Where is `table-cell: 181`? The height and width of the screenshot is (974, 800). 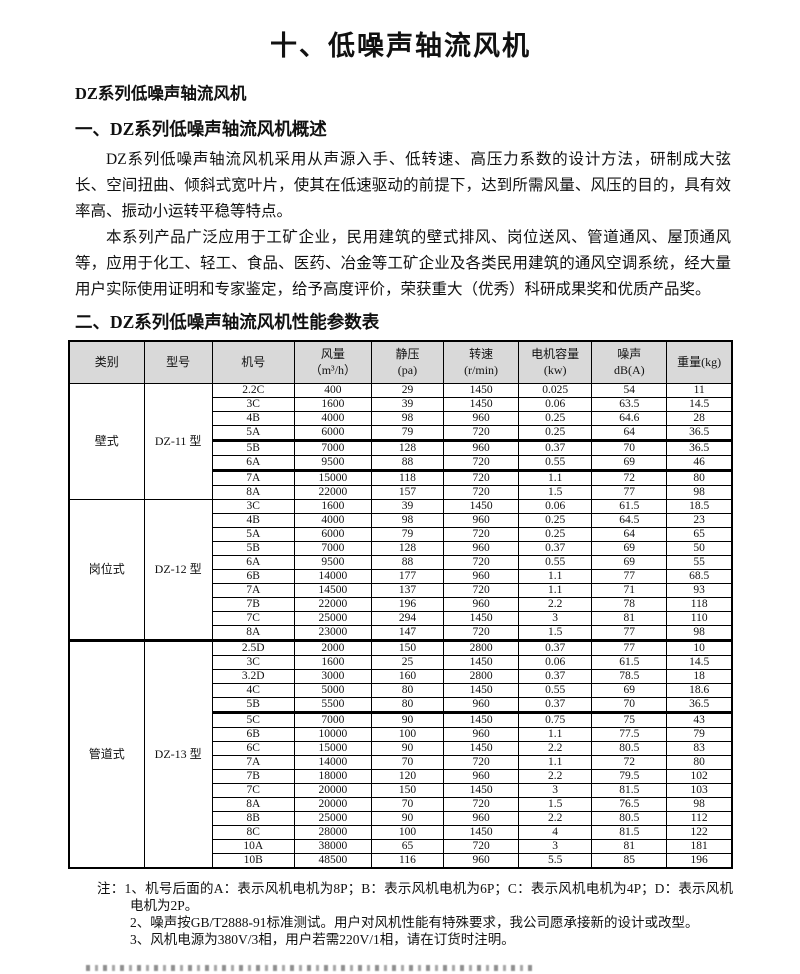 table-cell: 181 is located at coordinates (699, 846).